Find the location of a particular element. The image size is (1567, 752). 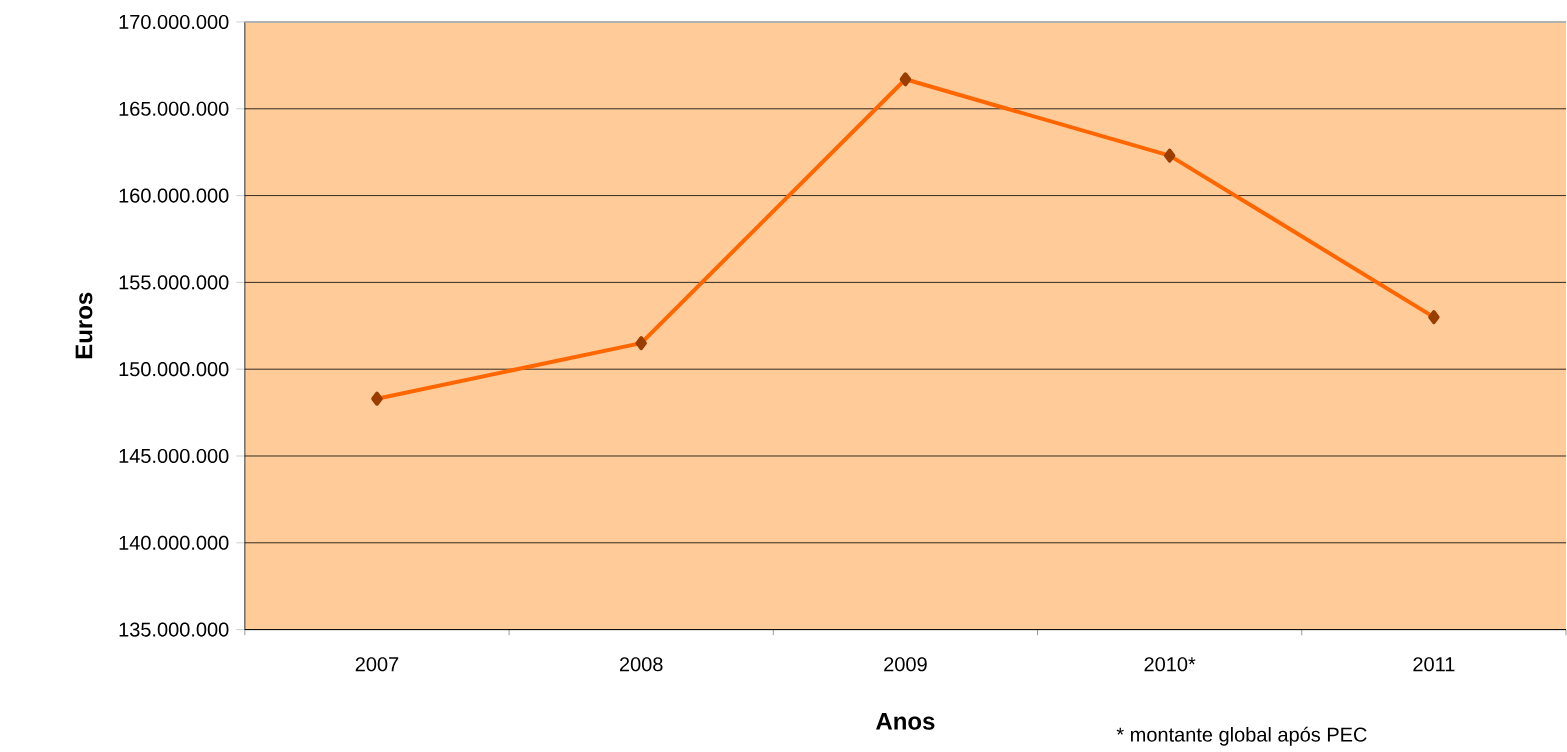

y-tick-label: 170.000.000 is located at coordinates (174, 21).